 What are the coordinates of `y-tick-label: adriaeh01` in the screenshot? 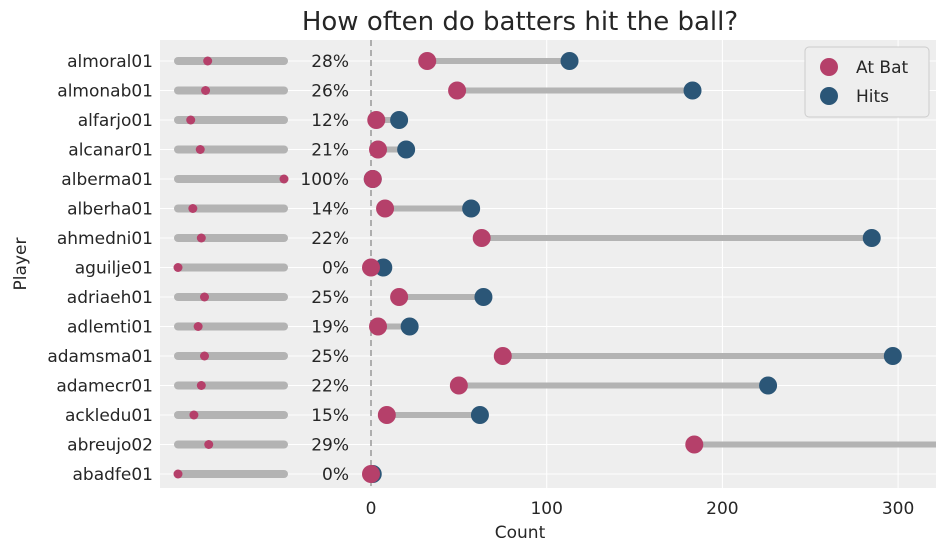 It's located at (110, 298).